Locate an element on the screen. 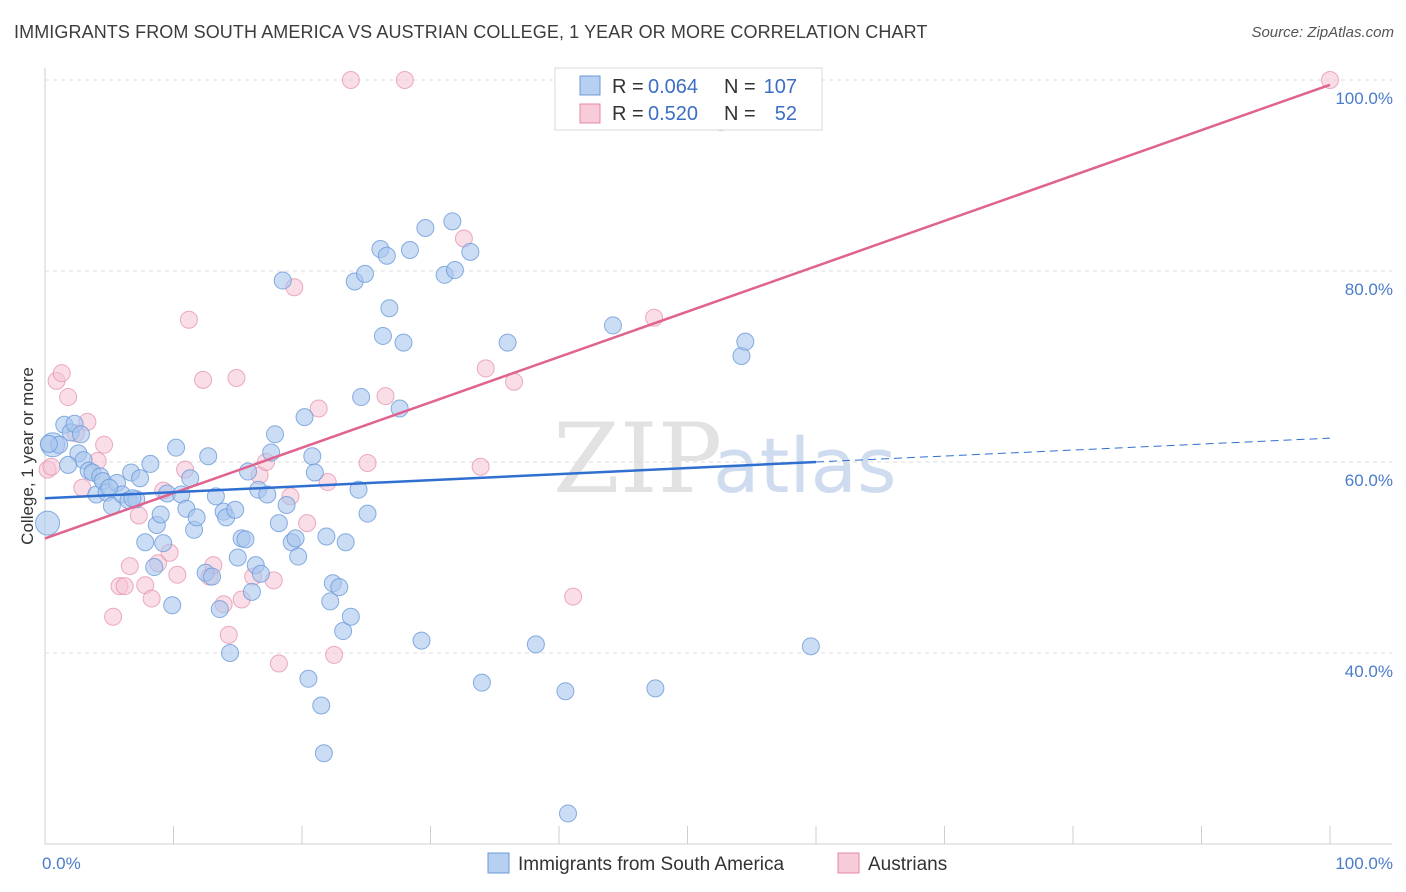 The height and width of the screenshot is (892, 1406). legend-r-label-pink: R = is located at coordinates (628, 114).